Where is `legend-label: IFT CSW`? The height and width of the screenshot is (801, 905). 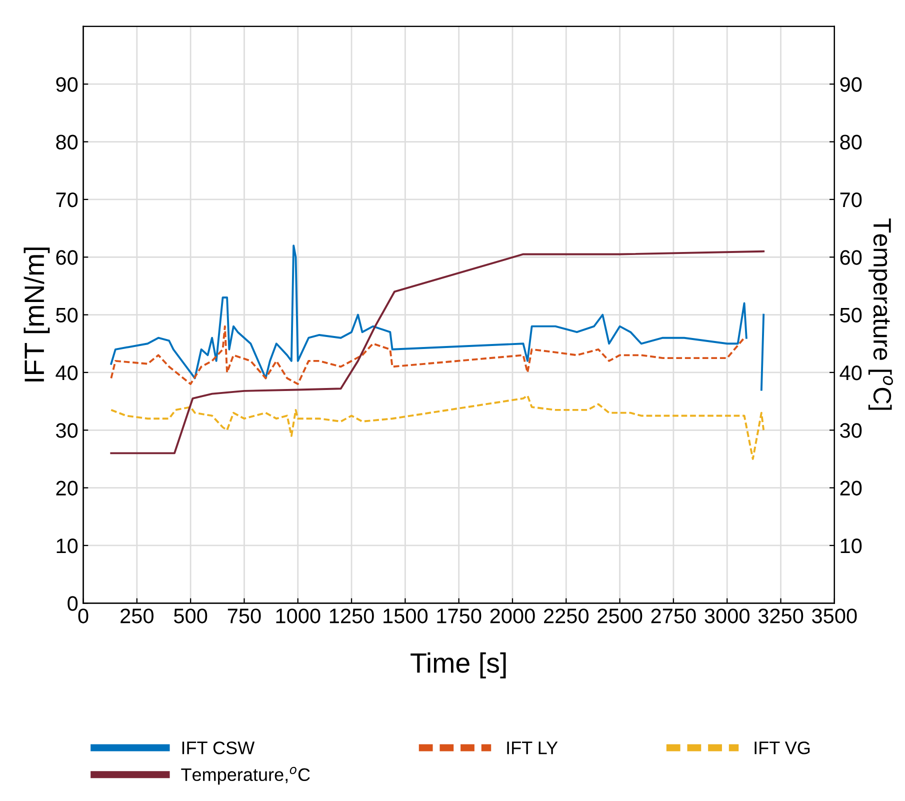
legend-label: IFT CSW is located at coordinates (218, 747).